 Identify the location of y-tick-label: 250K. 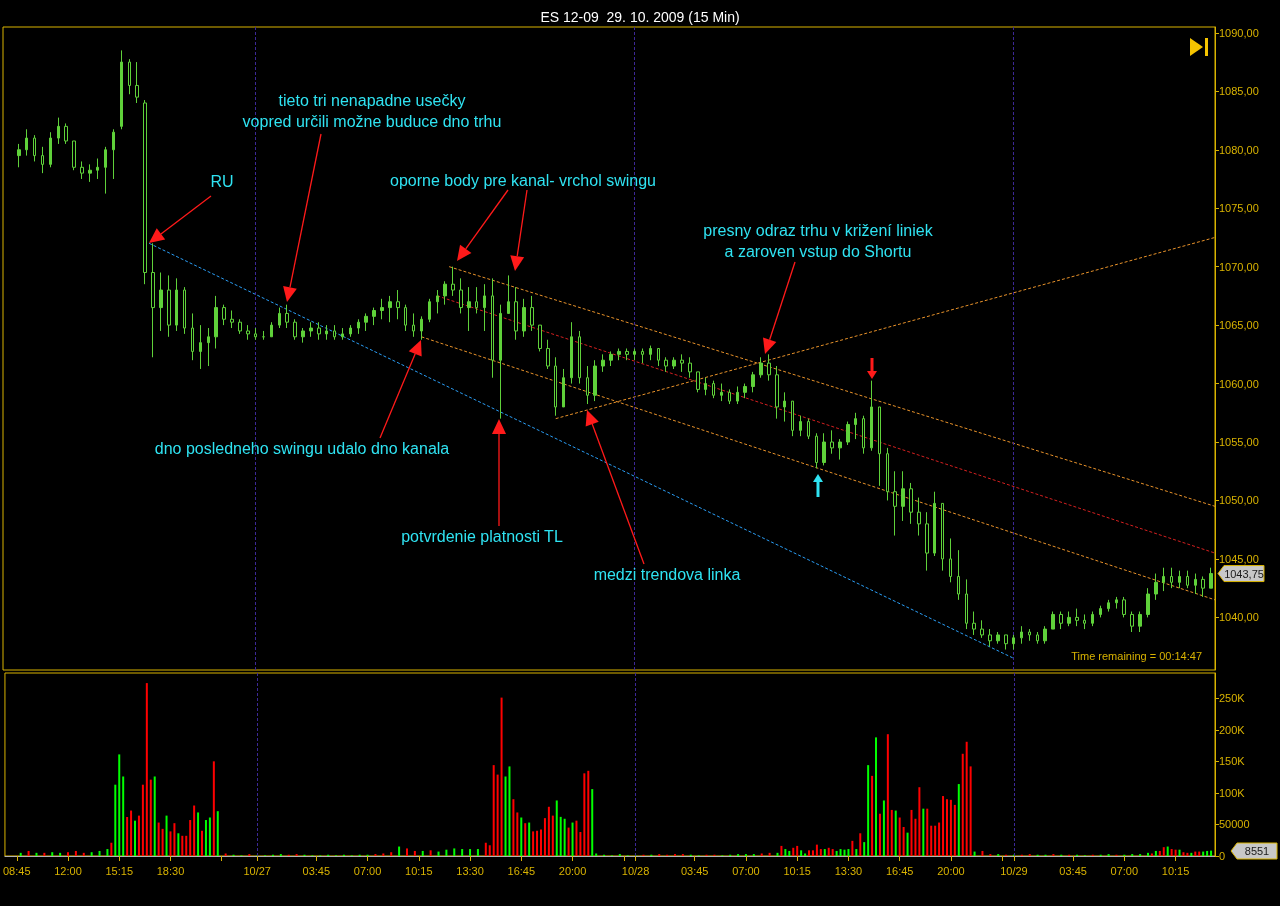
(1232, 698).